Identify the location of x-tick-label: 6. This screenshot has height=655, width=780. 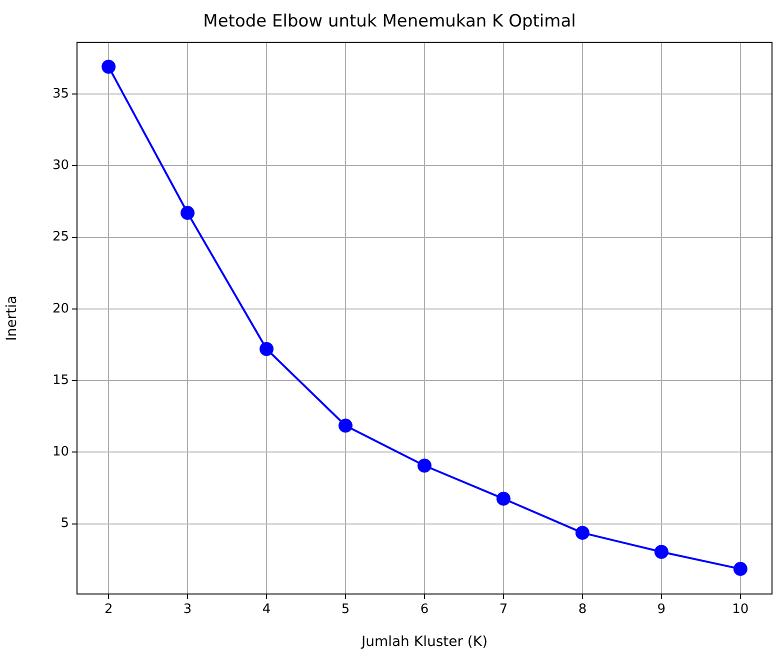
(424, 610).